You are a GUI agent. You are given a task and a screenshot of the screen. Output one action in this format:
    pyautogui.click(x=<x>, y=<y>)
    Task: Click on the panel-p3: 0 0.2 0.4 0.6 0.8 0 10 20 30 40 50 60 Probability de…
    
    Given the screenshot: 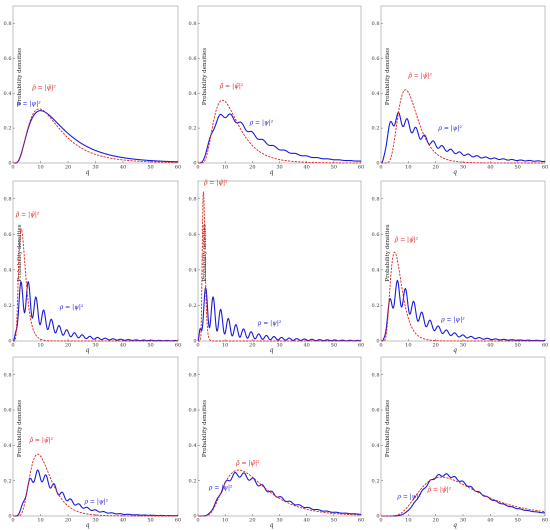 What is the action you would take?
    pyautogui.click(x=460, y=90)
    